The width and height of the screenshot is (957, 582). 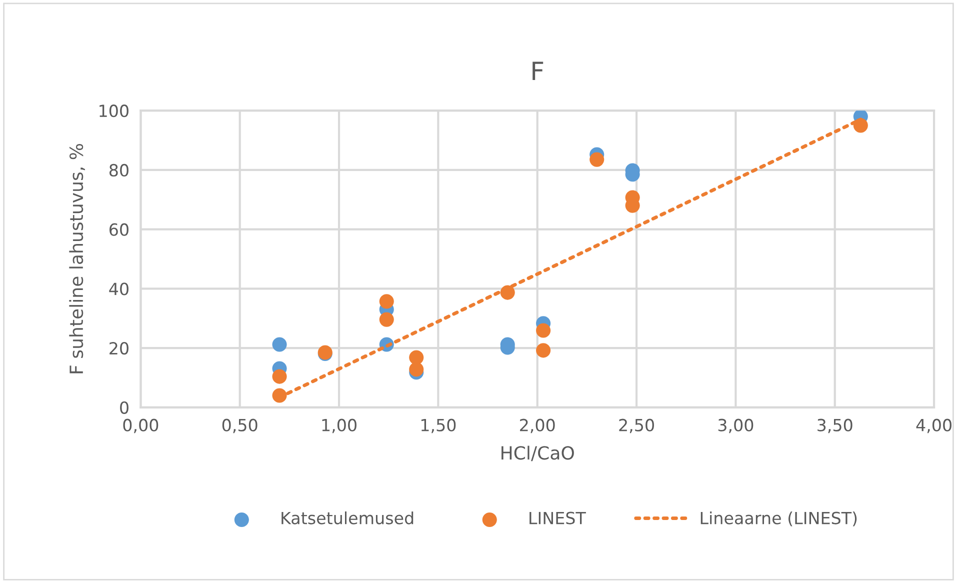 I want to click on x-tick-label: 3,50, so click(x=835, y=426).